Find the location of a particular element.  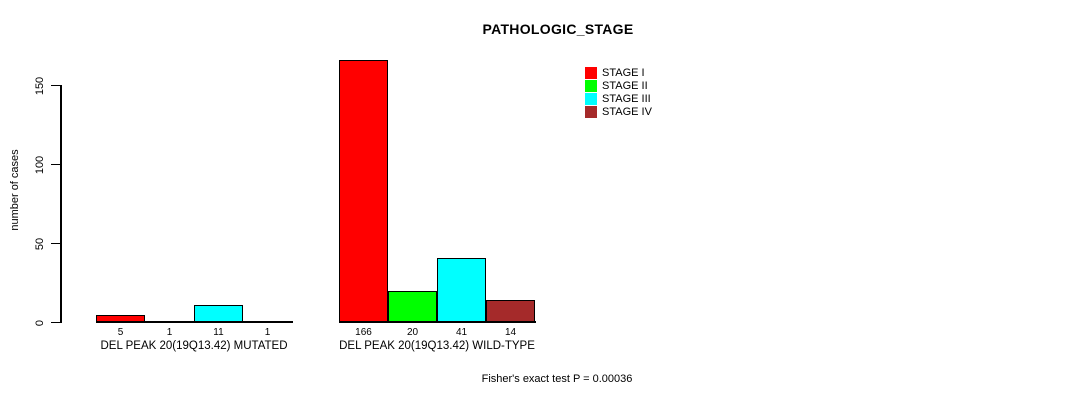

chart-title: PATHOLOGIC_STAGE is located at coordinates (558, 29).